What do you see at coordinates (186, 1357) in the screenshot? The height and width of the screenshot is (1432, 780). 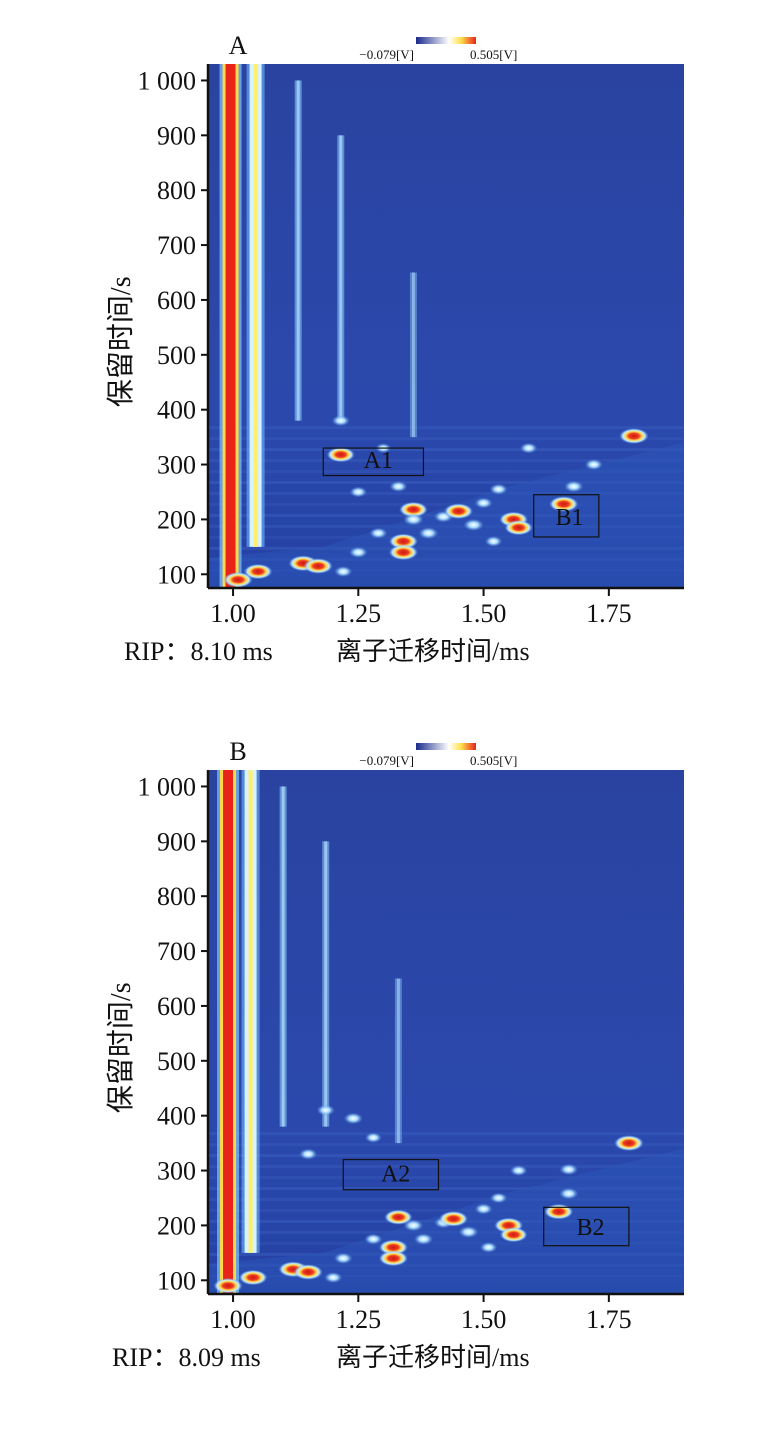 I see `rip-text: RIP：8.09 ms` at bounding box center [186, 1357].